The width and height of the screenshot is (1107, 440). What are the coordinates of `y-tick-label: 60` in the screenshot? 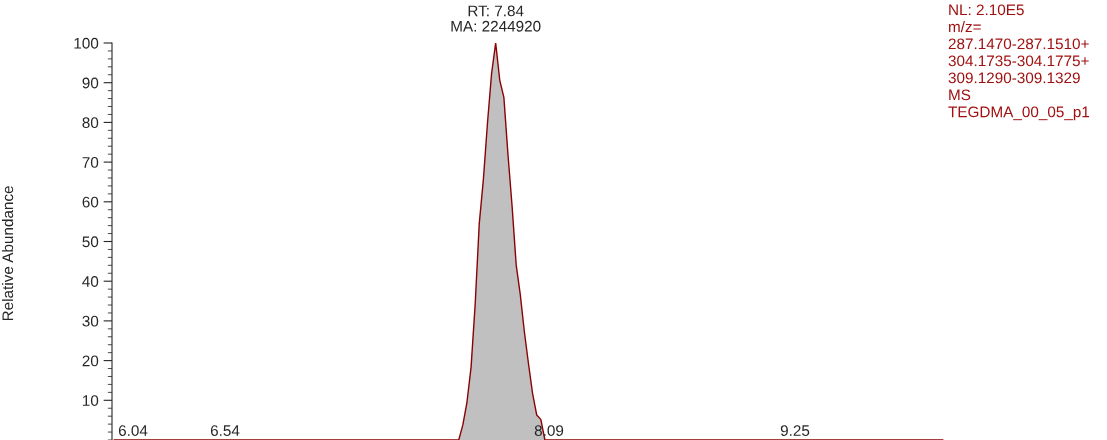 It's located at (90, 202).